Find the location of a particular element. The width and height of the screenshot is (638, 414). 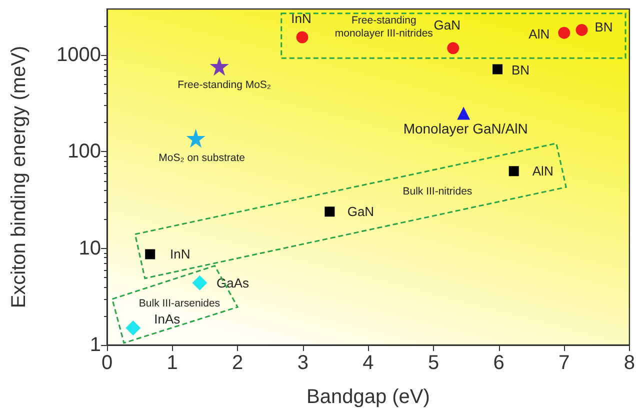

x-tick-label: 0 is located at coordinates (107, 363).